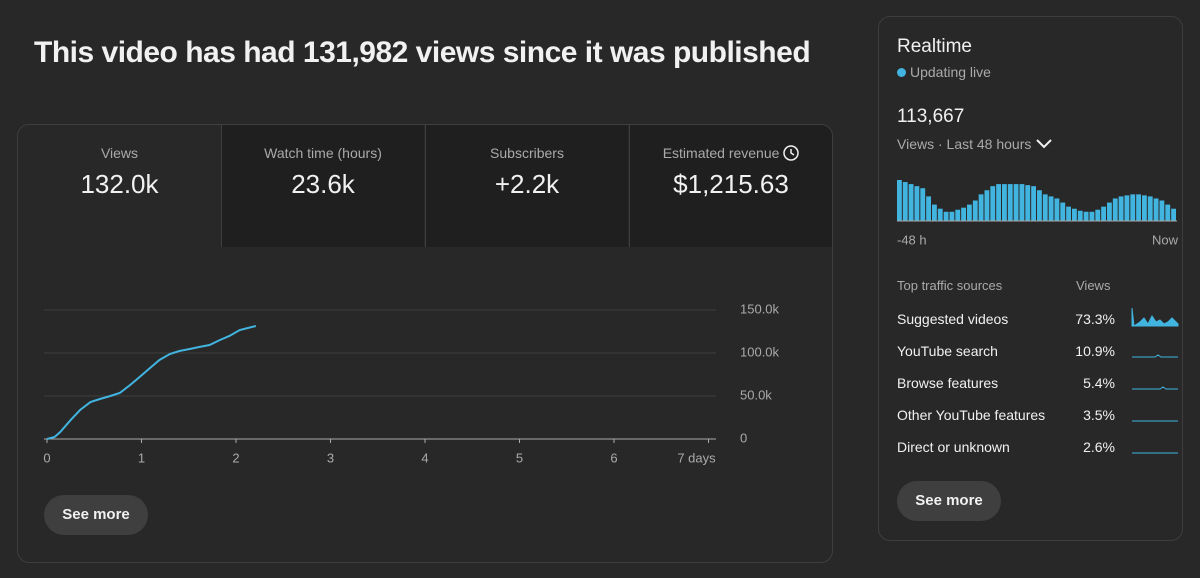 The width and height of the screenshot is (1200, 578). What do you see at coordinates (1099, 383) in the screenshot?
I see `traffic-share: 5.4%` at bounding box center [1099, 383].